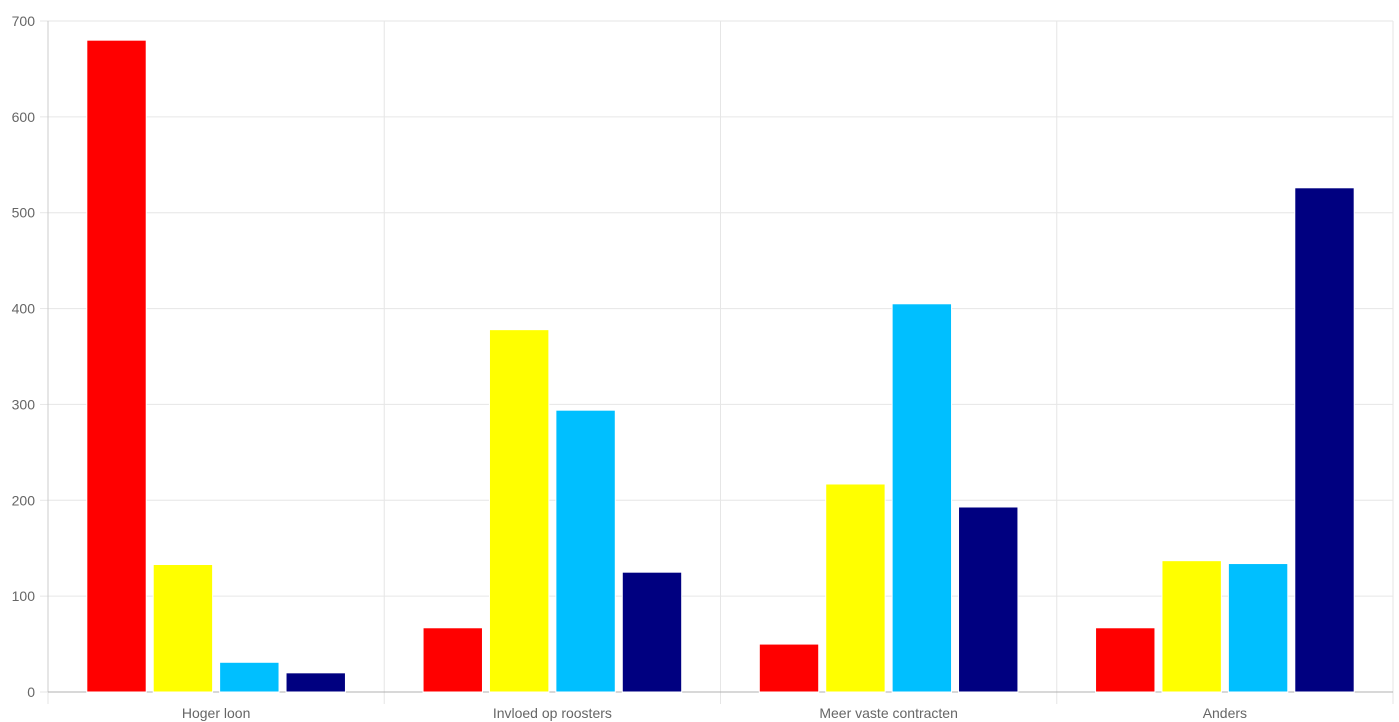  I want to click on x-category-label: Hoger loon, so click(216, 713).